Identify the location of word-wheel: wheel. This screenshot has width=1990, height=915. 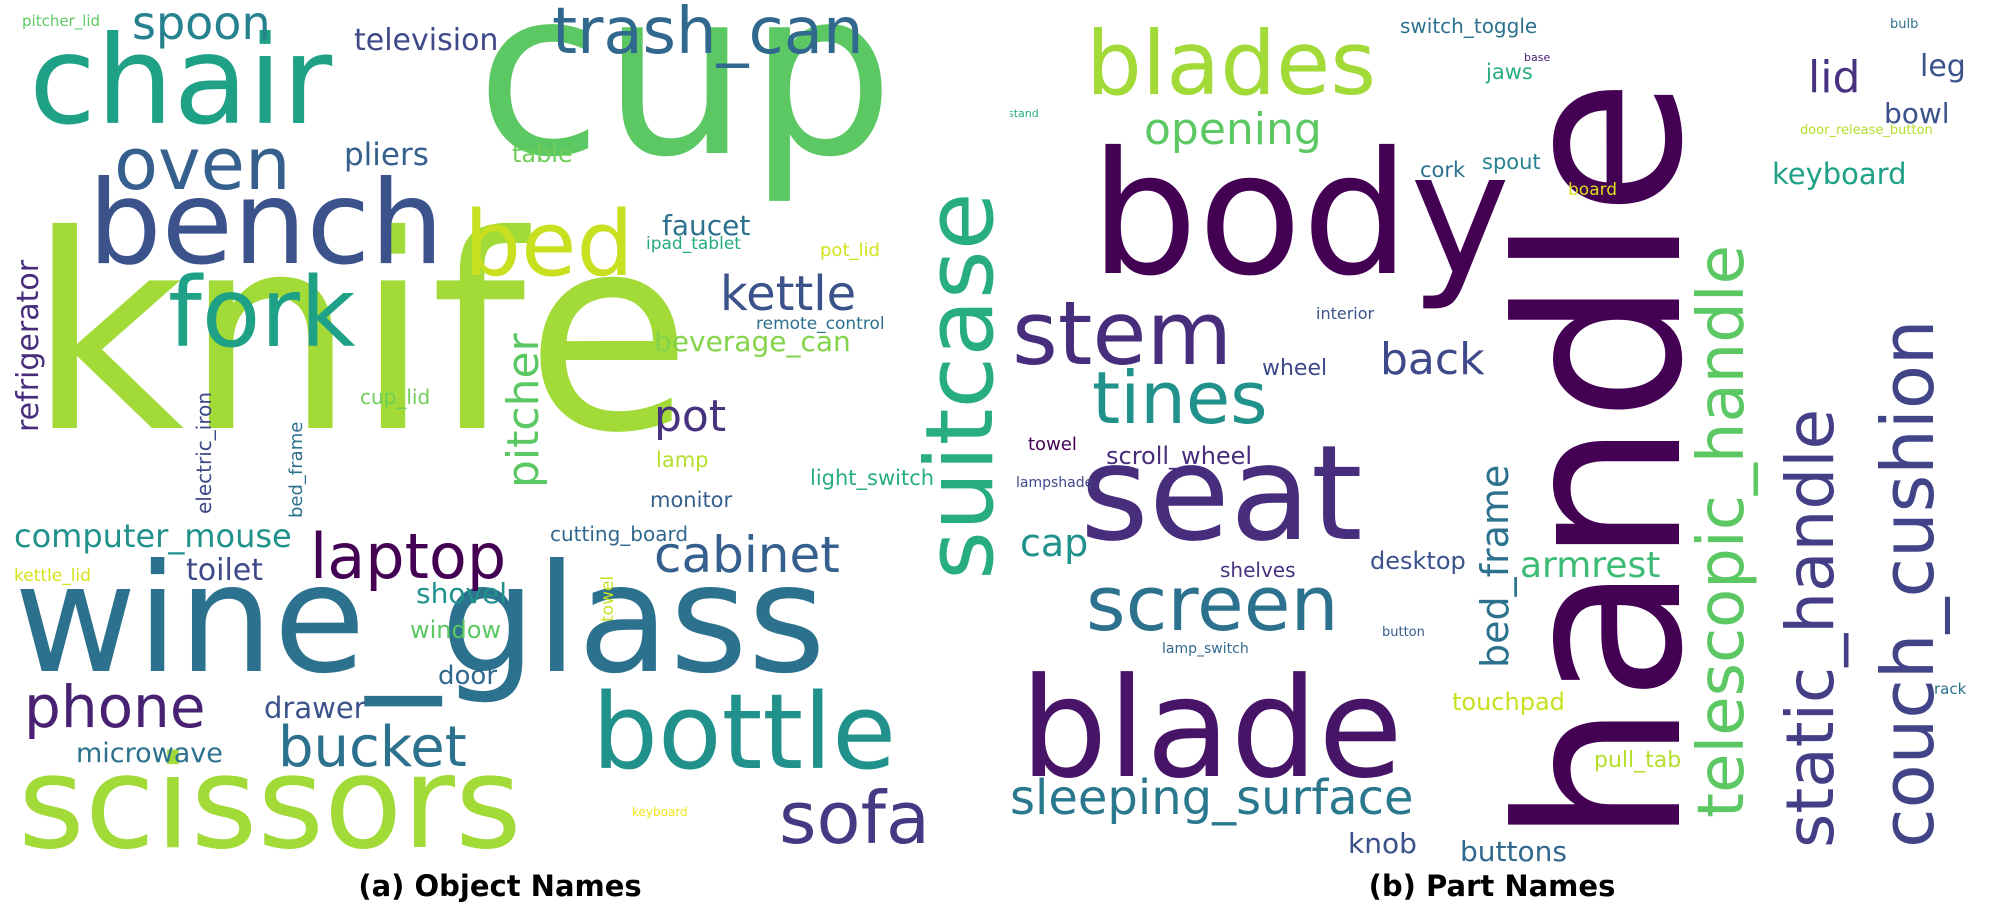
(1295, 368).